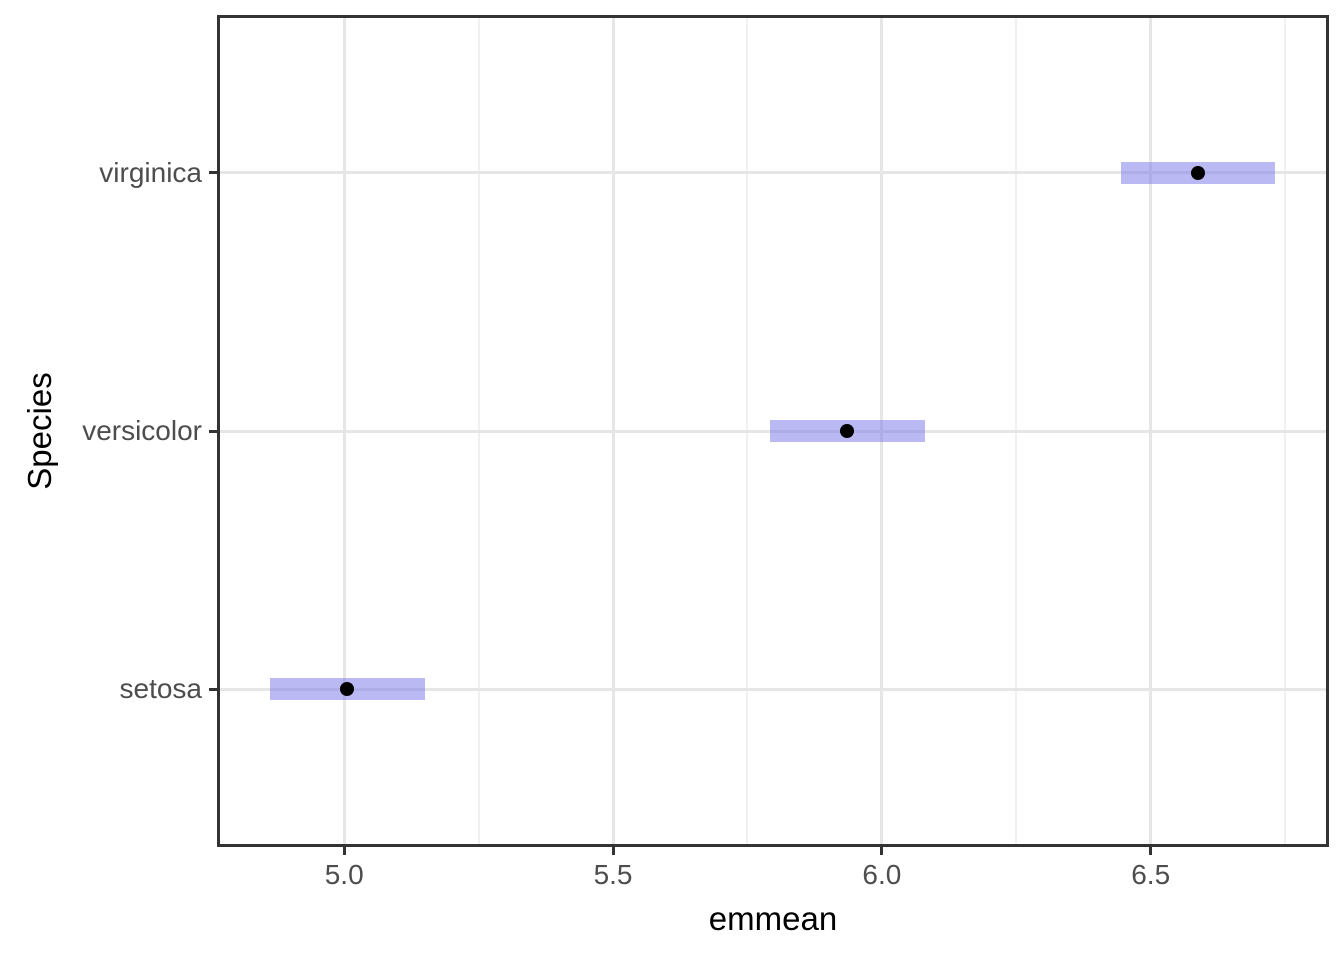  I want to click on y-axis-title: Species, so click(39, 431).